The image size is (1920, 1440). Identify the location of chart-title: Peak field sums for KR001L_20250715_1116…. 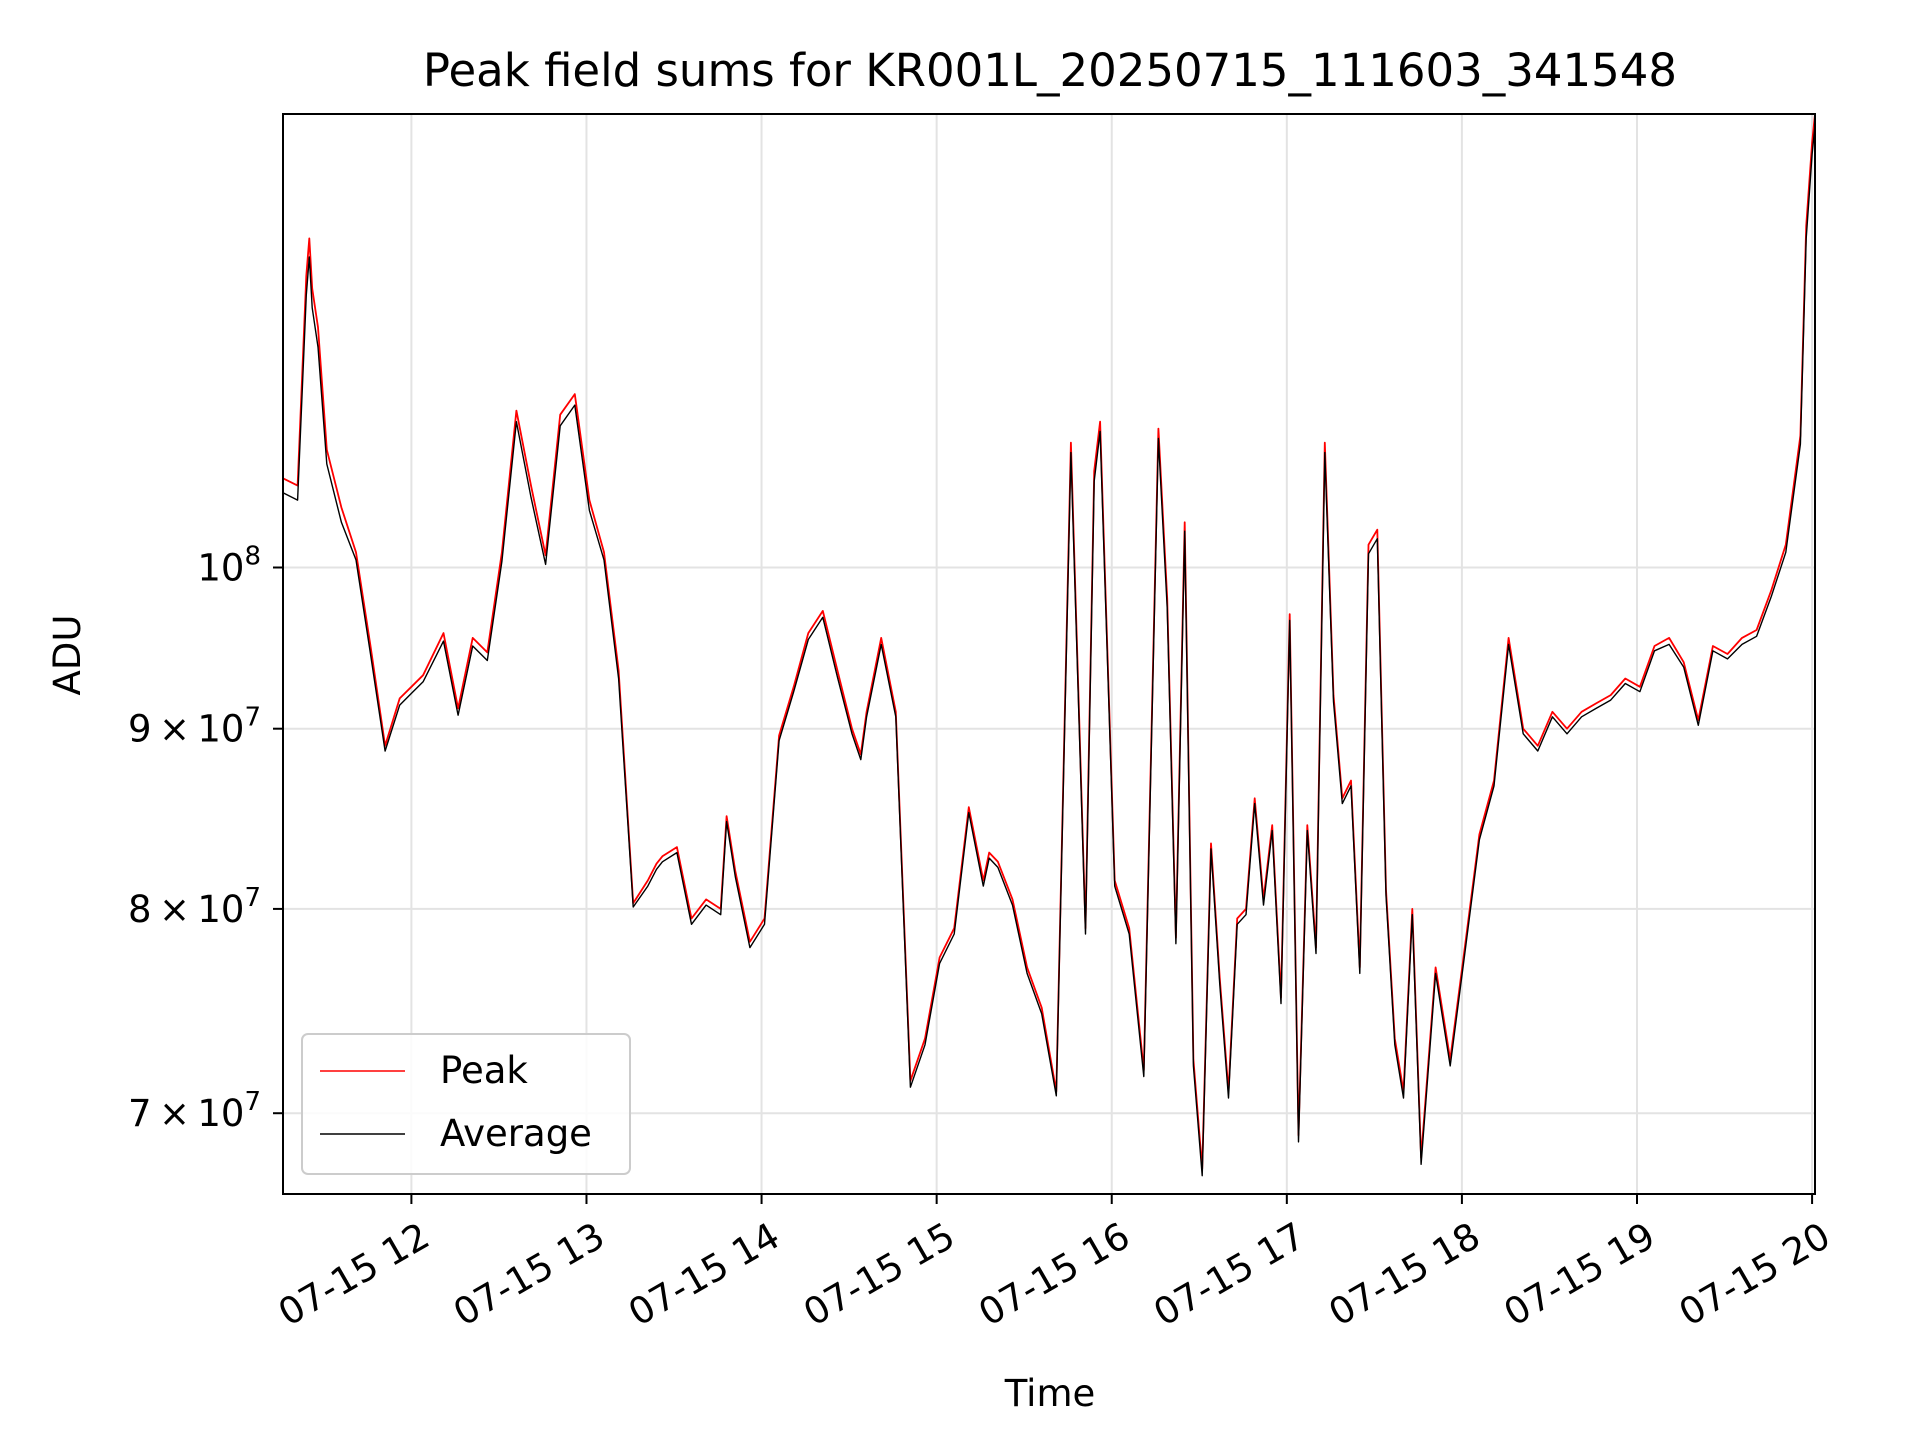
(1050, 70).